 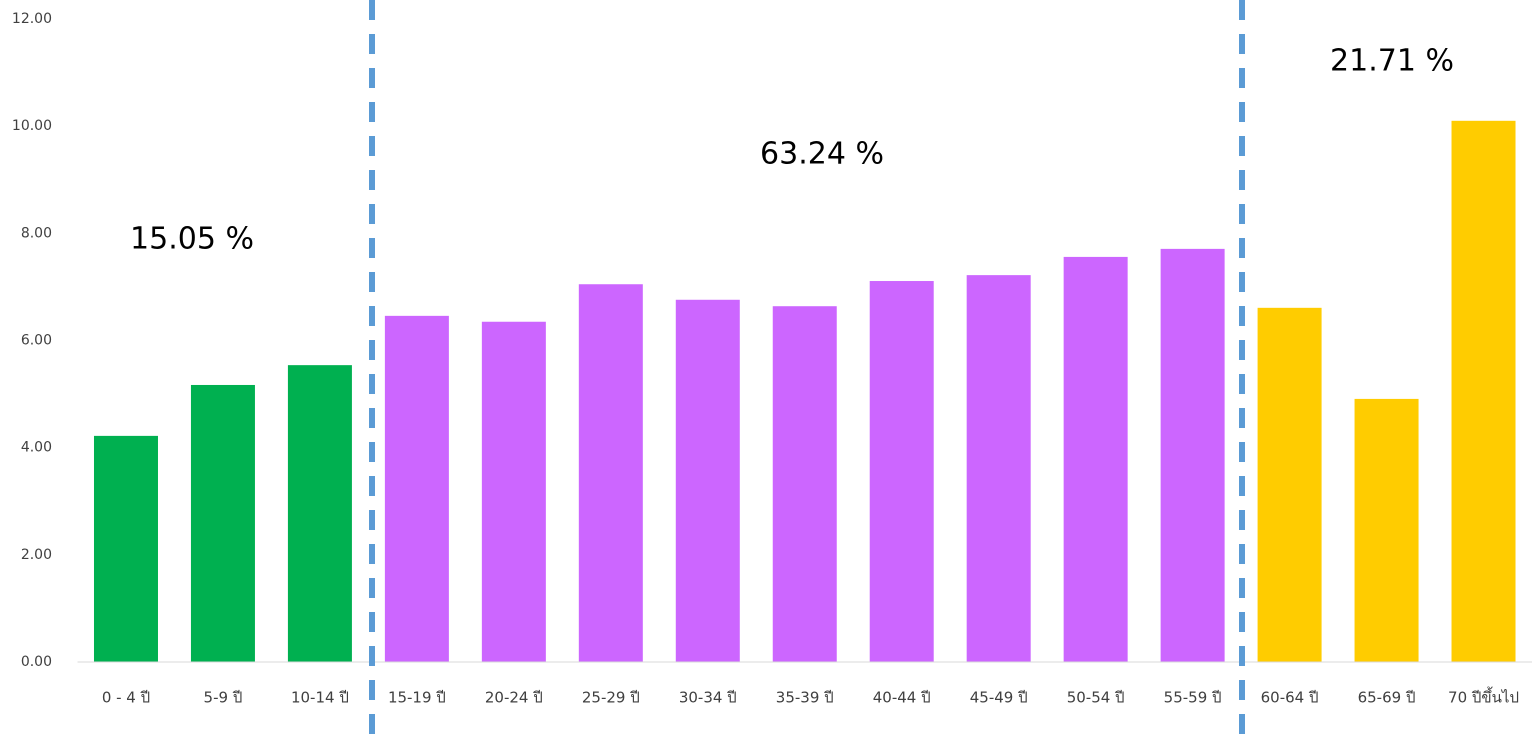 I want to click on y-tick-label: 4.00, so click(x=36, y=448).